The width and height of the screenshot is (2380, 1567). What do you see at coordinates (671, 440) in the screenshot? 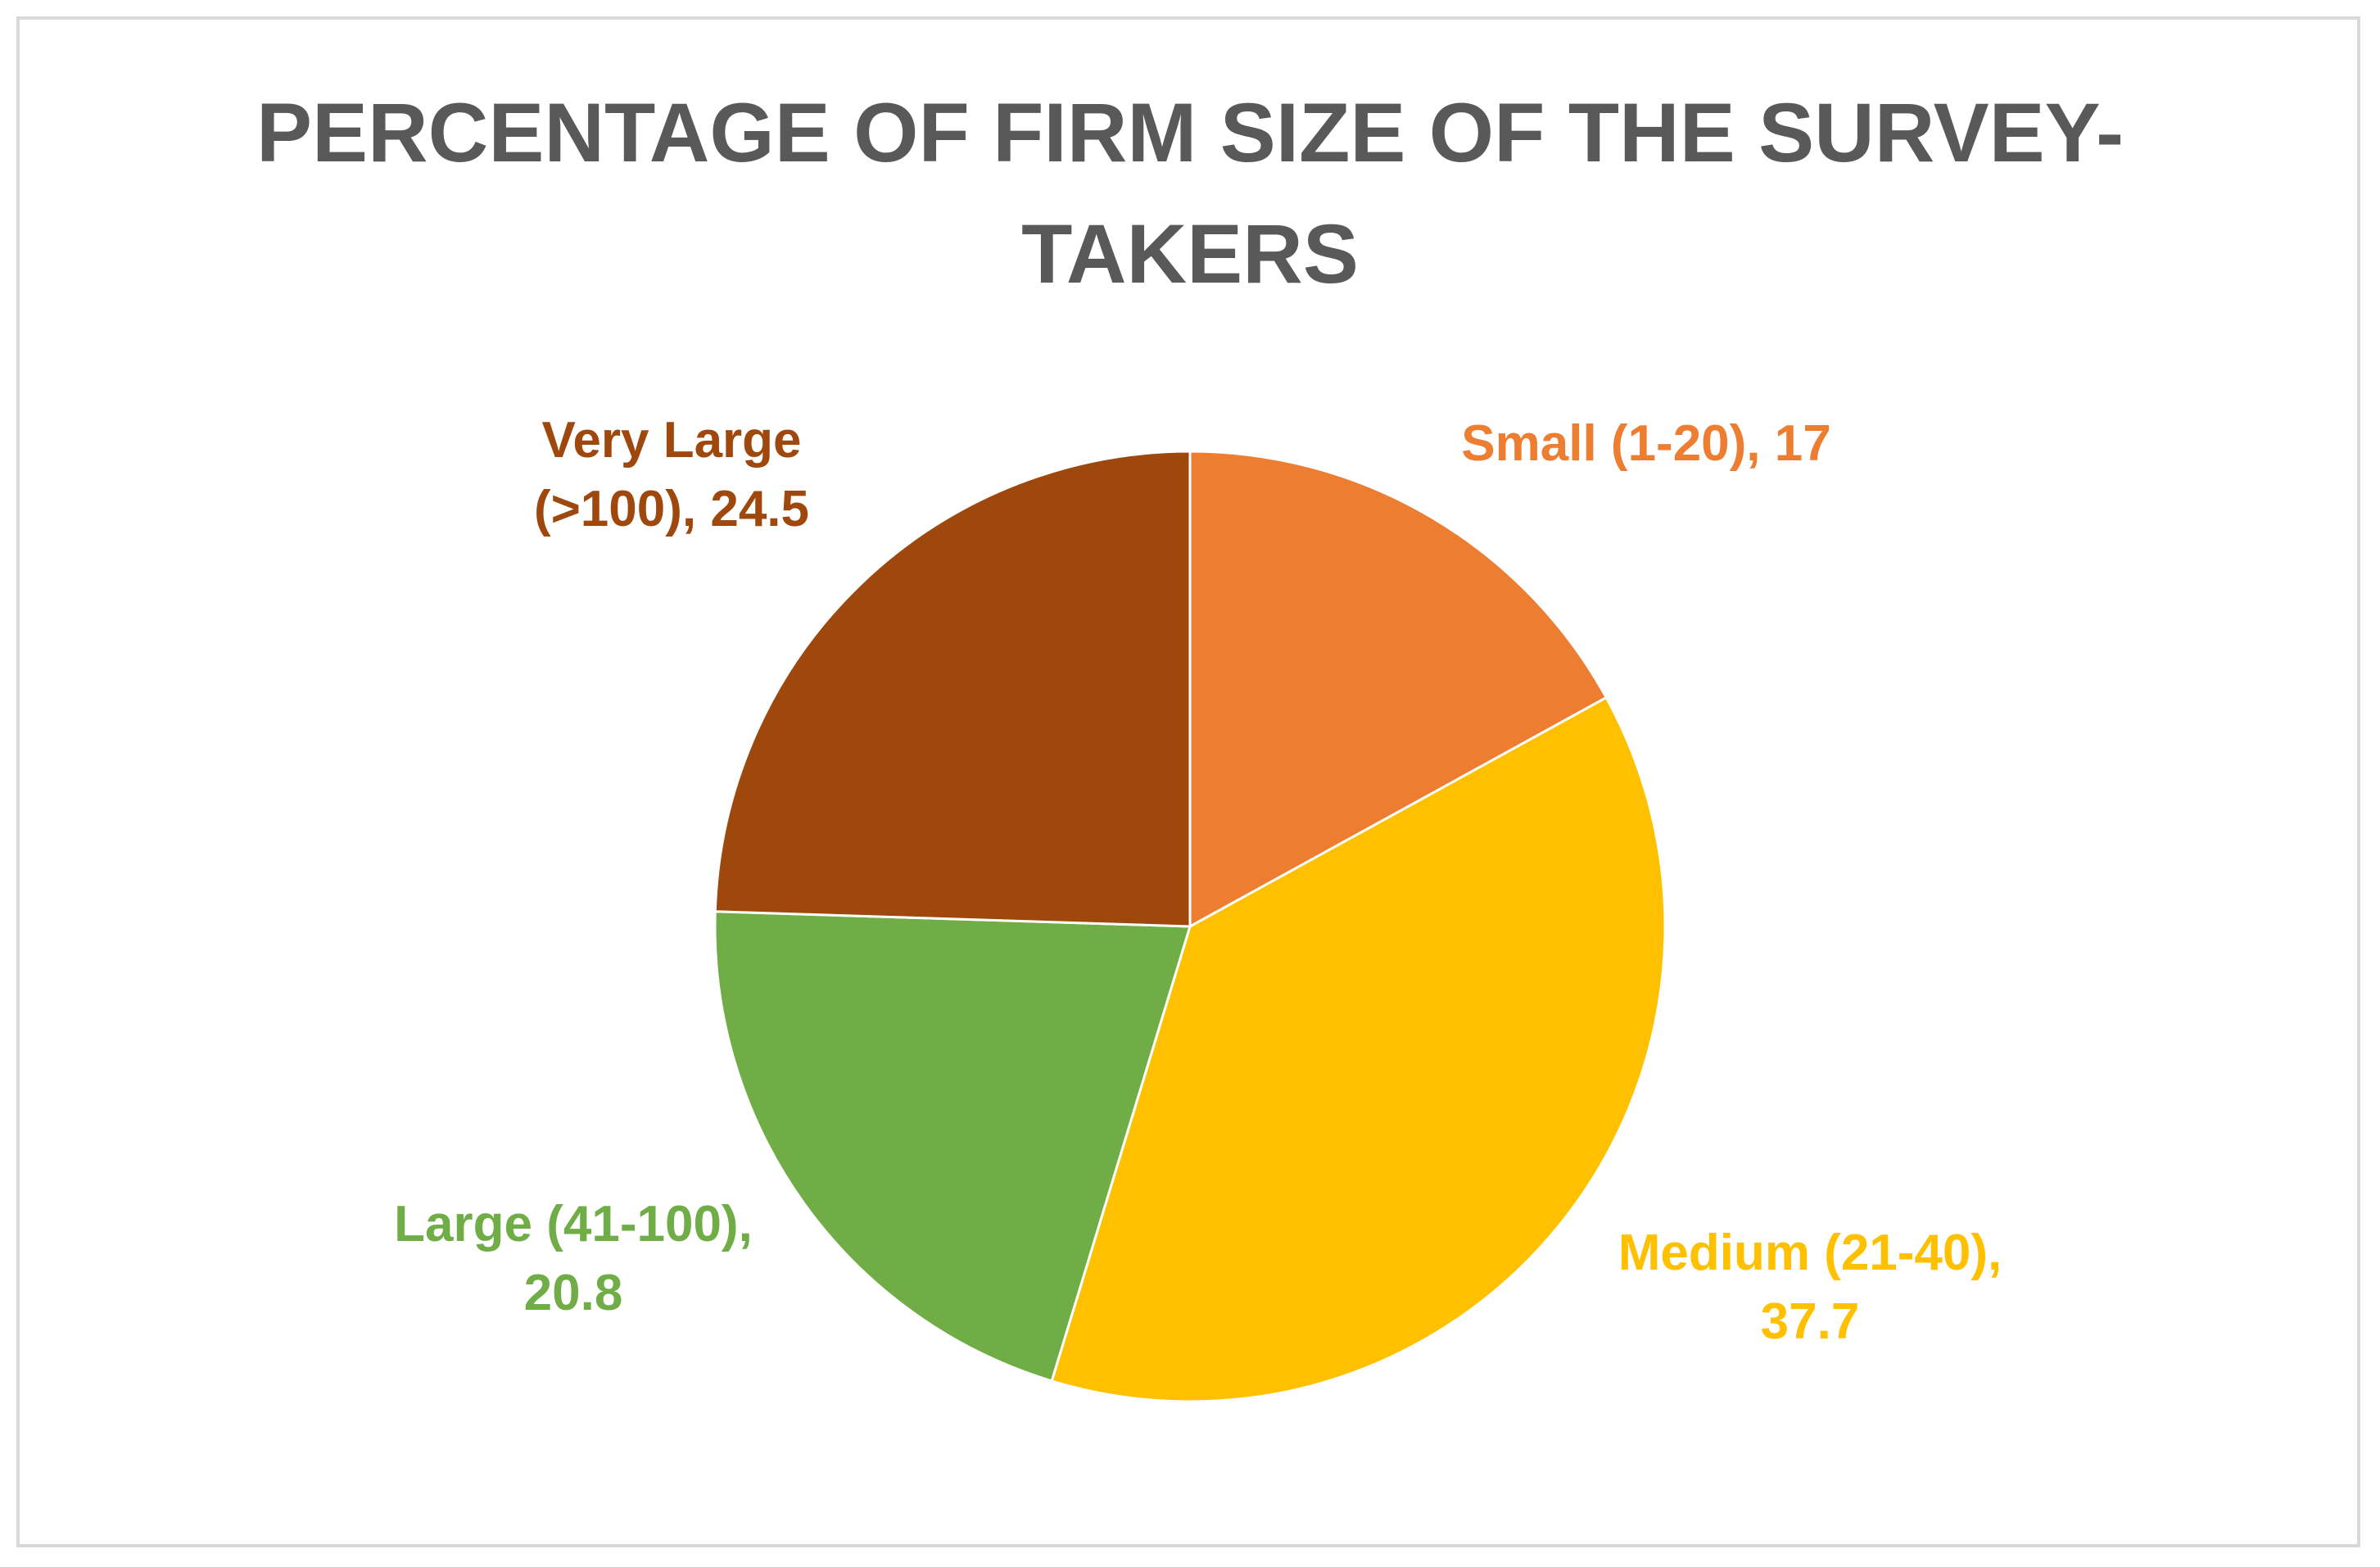
I see `data-label-line: Very Large` at bounding box center [671, 440].